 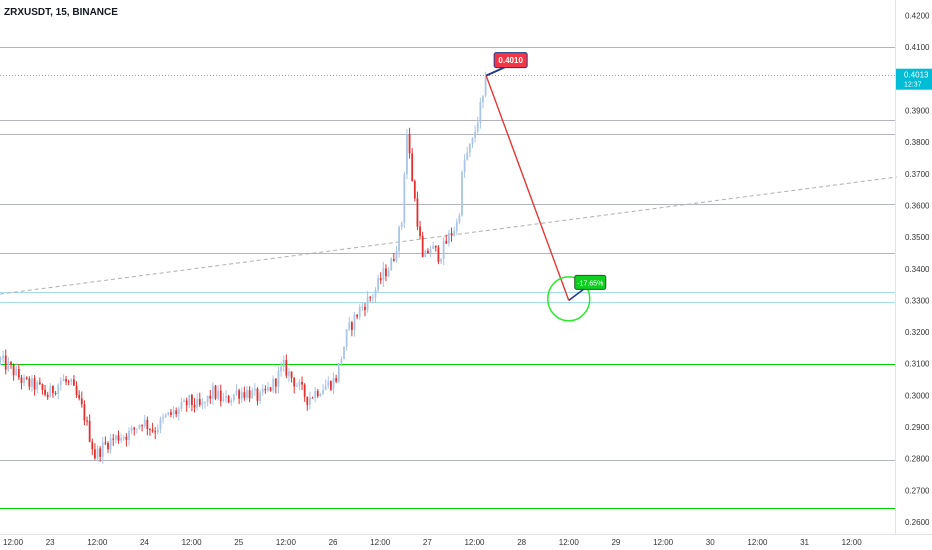 I want to click on price-tick-label: 0.3000, so click(x=917, y=395).